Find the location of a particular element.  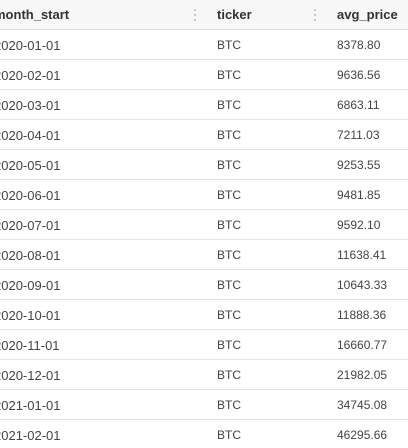

cell-avg-price: 6863.11 is located at coordinates (358, 105).